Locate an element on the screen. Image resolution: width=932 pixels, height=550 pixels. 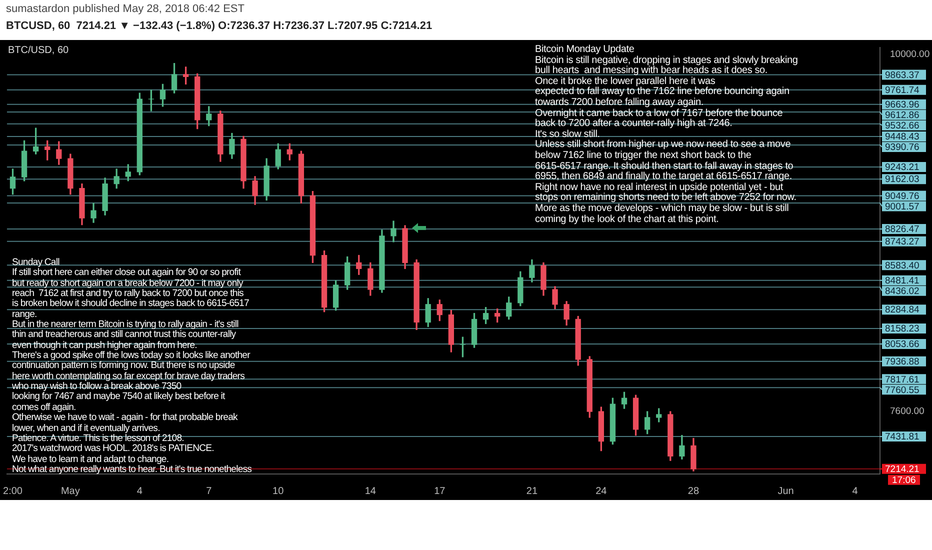
text: Bitcoin Monday Update Bitcoin is still negative, dropping in stages and slowly breaking bull hearts and messing with bear heads as it does so. Once it broke the lower parallel here it was expected to fall away to the 7162 line before bouncing again towards 7200 before falling away again. Overnight it came back to a low of 7167 before the bounce back to 7200 after a counter-rally high at 7246. It's so slow still. Unless still short from higher up we now need to see a move below 7162 line to trigger the next short back to the 6615-6517 range. It should then start to fall away in stages to 6955, then 6849 and finally to the target at 6615-6517 range. Right now have no real interest in upside potential yet - but stops on remaining shorts need to be left above 7252 for now. More as the move develops - which may be slow - but is still coming by the look of the chart at this point. is located at coordinates (666, 134).